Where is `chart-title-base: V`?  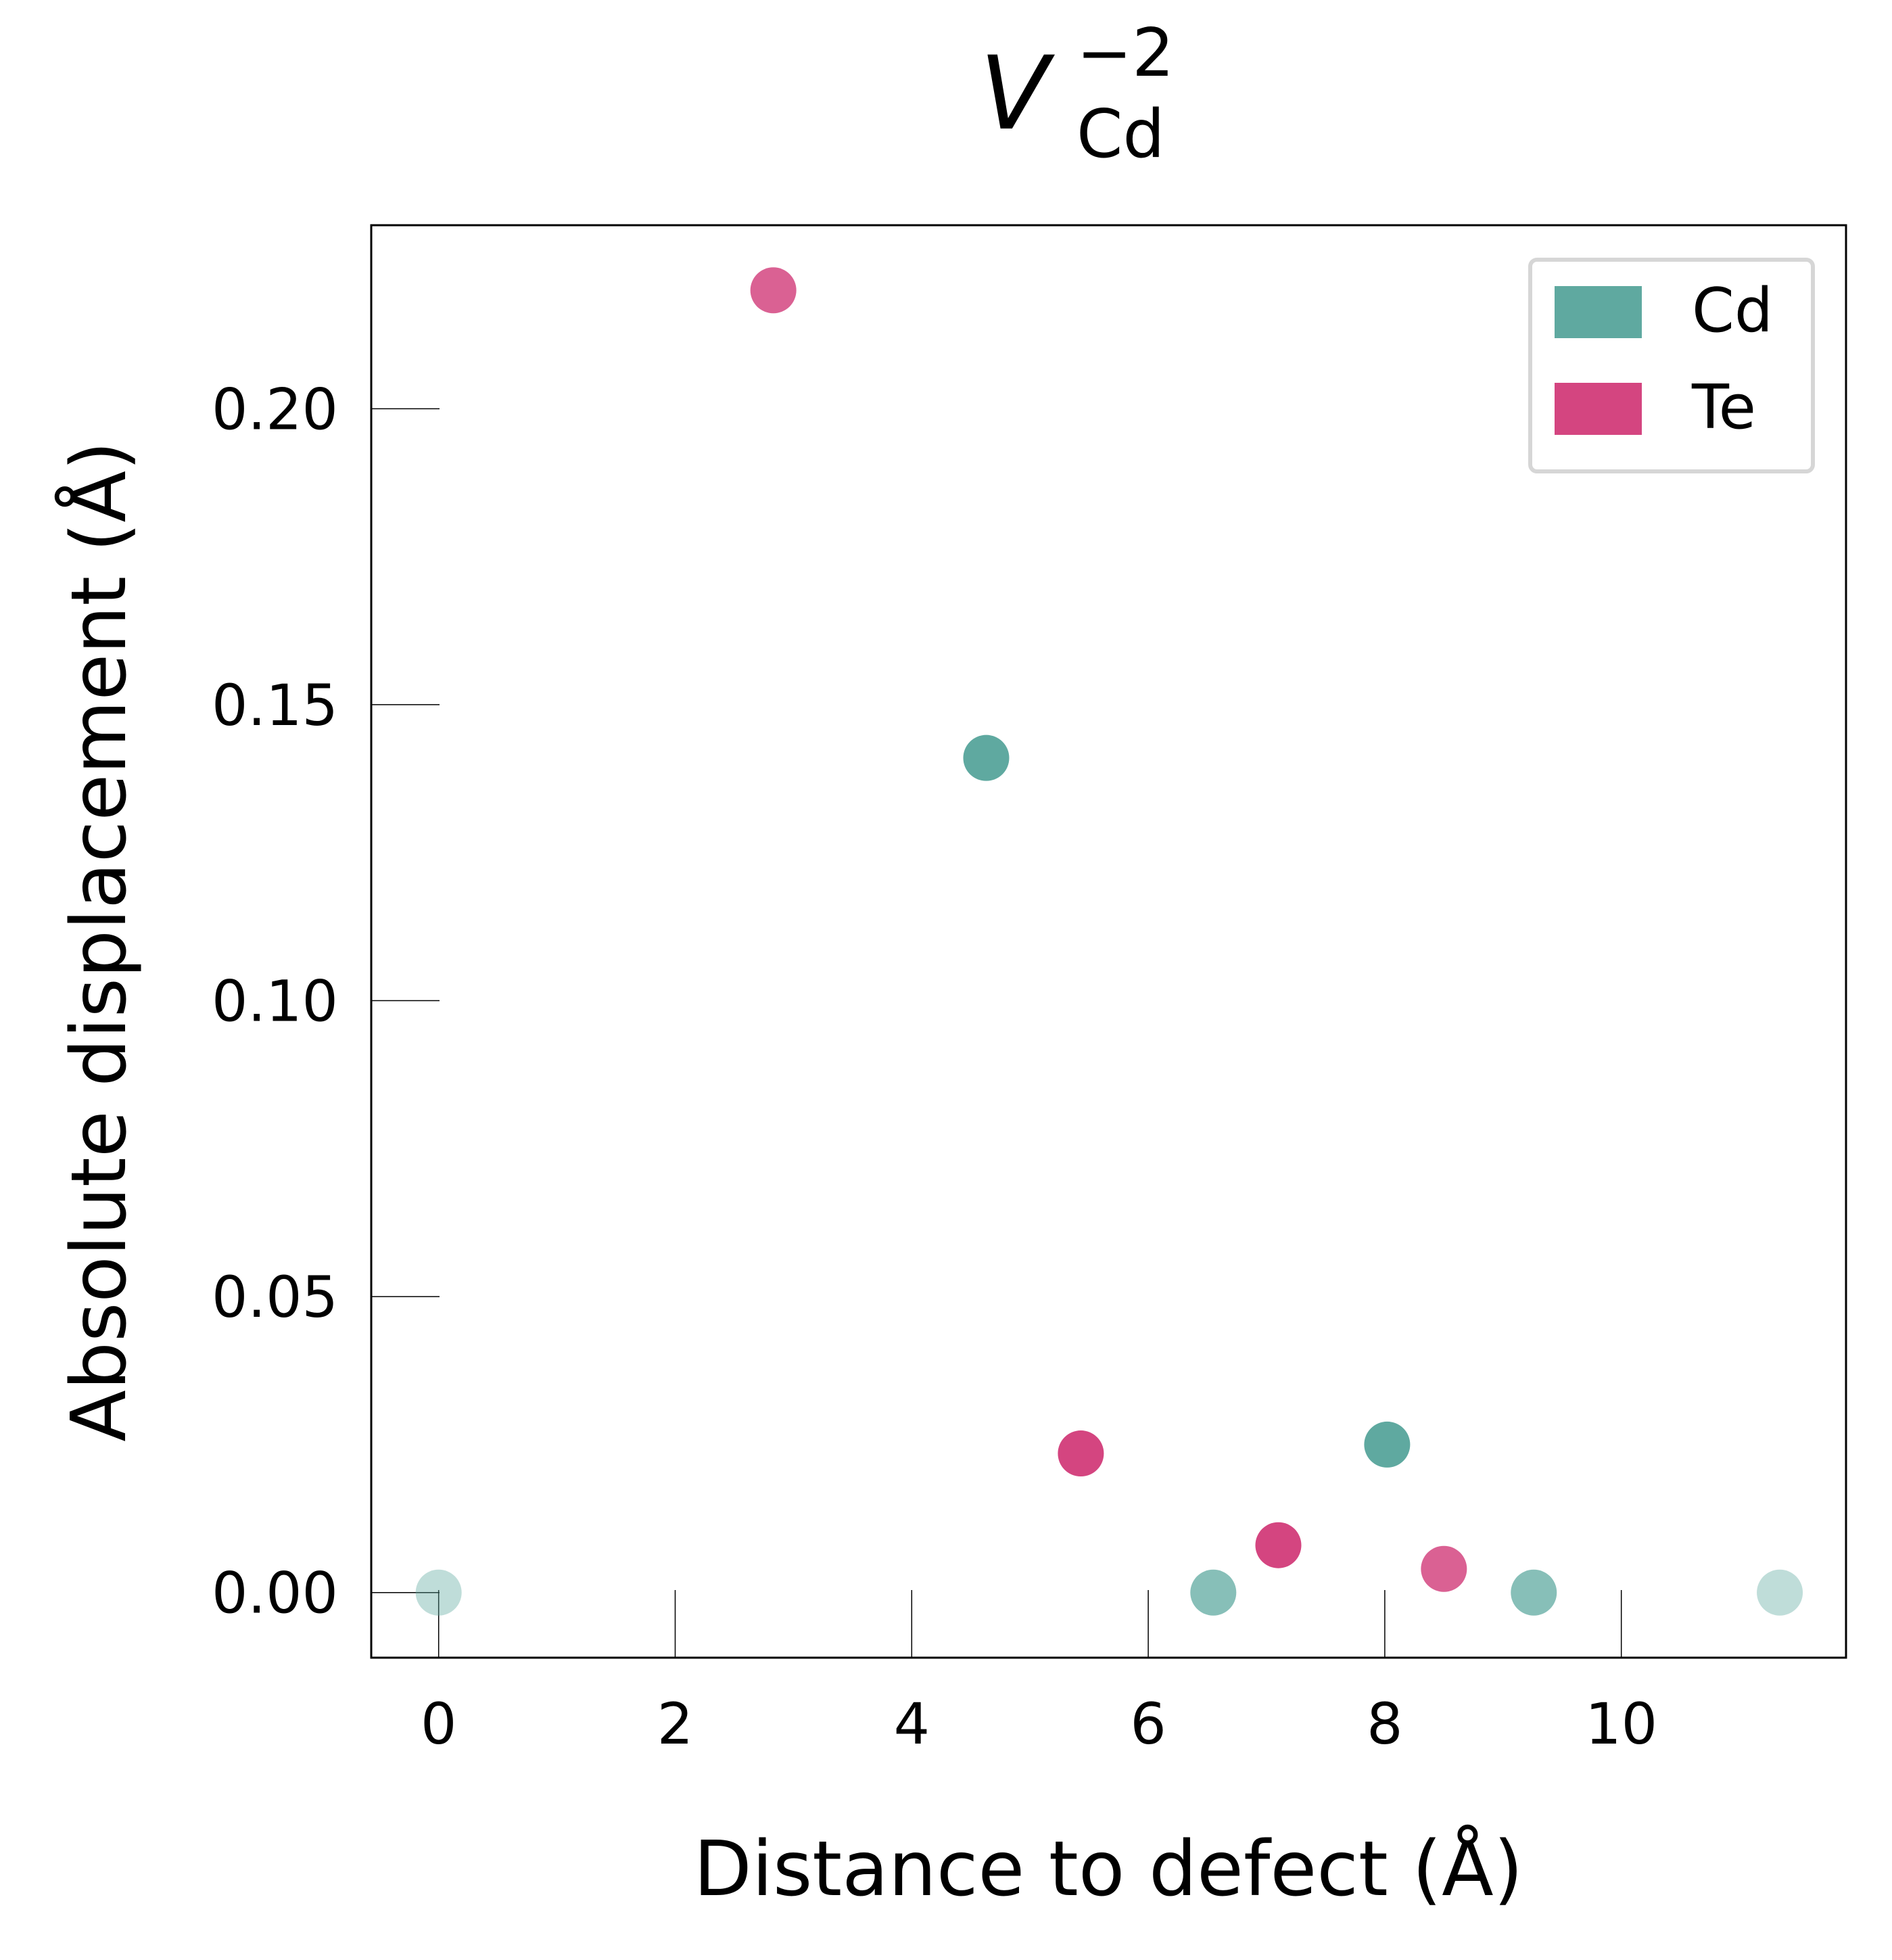
chart-title-base: V is located at coordinates (1018, 94).